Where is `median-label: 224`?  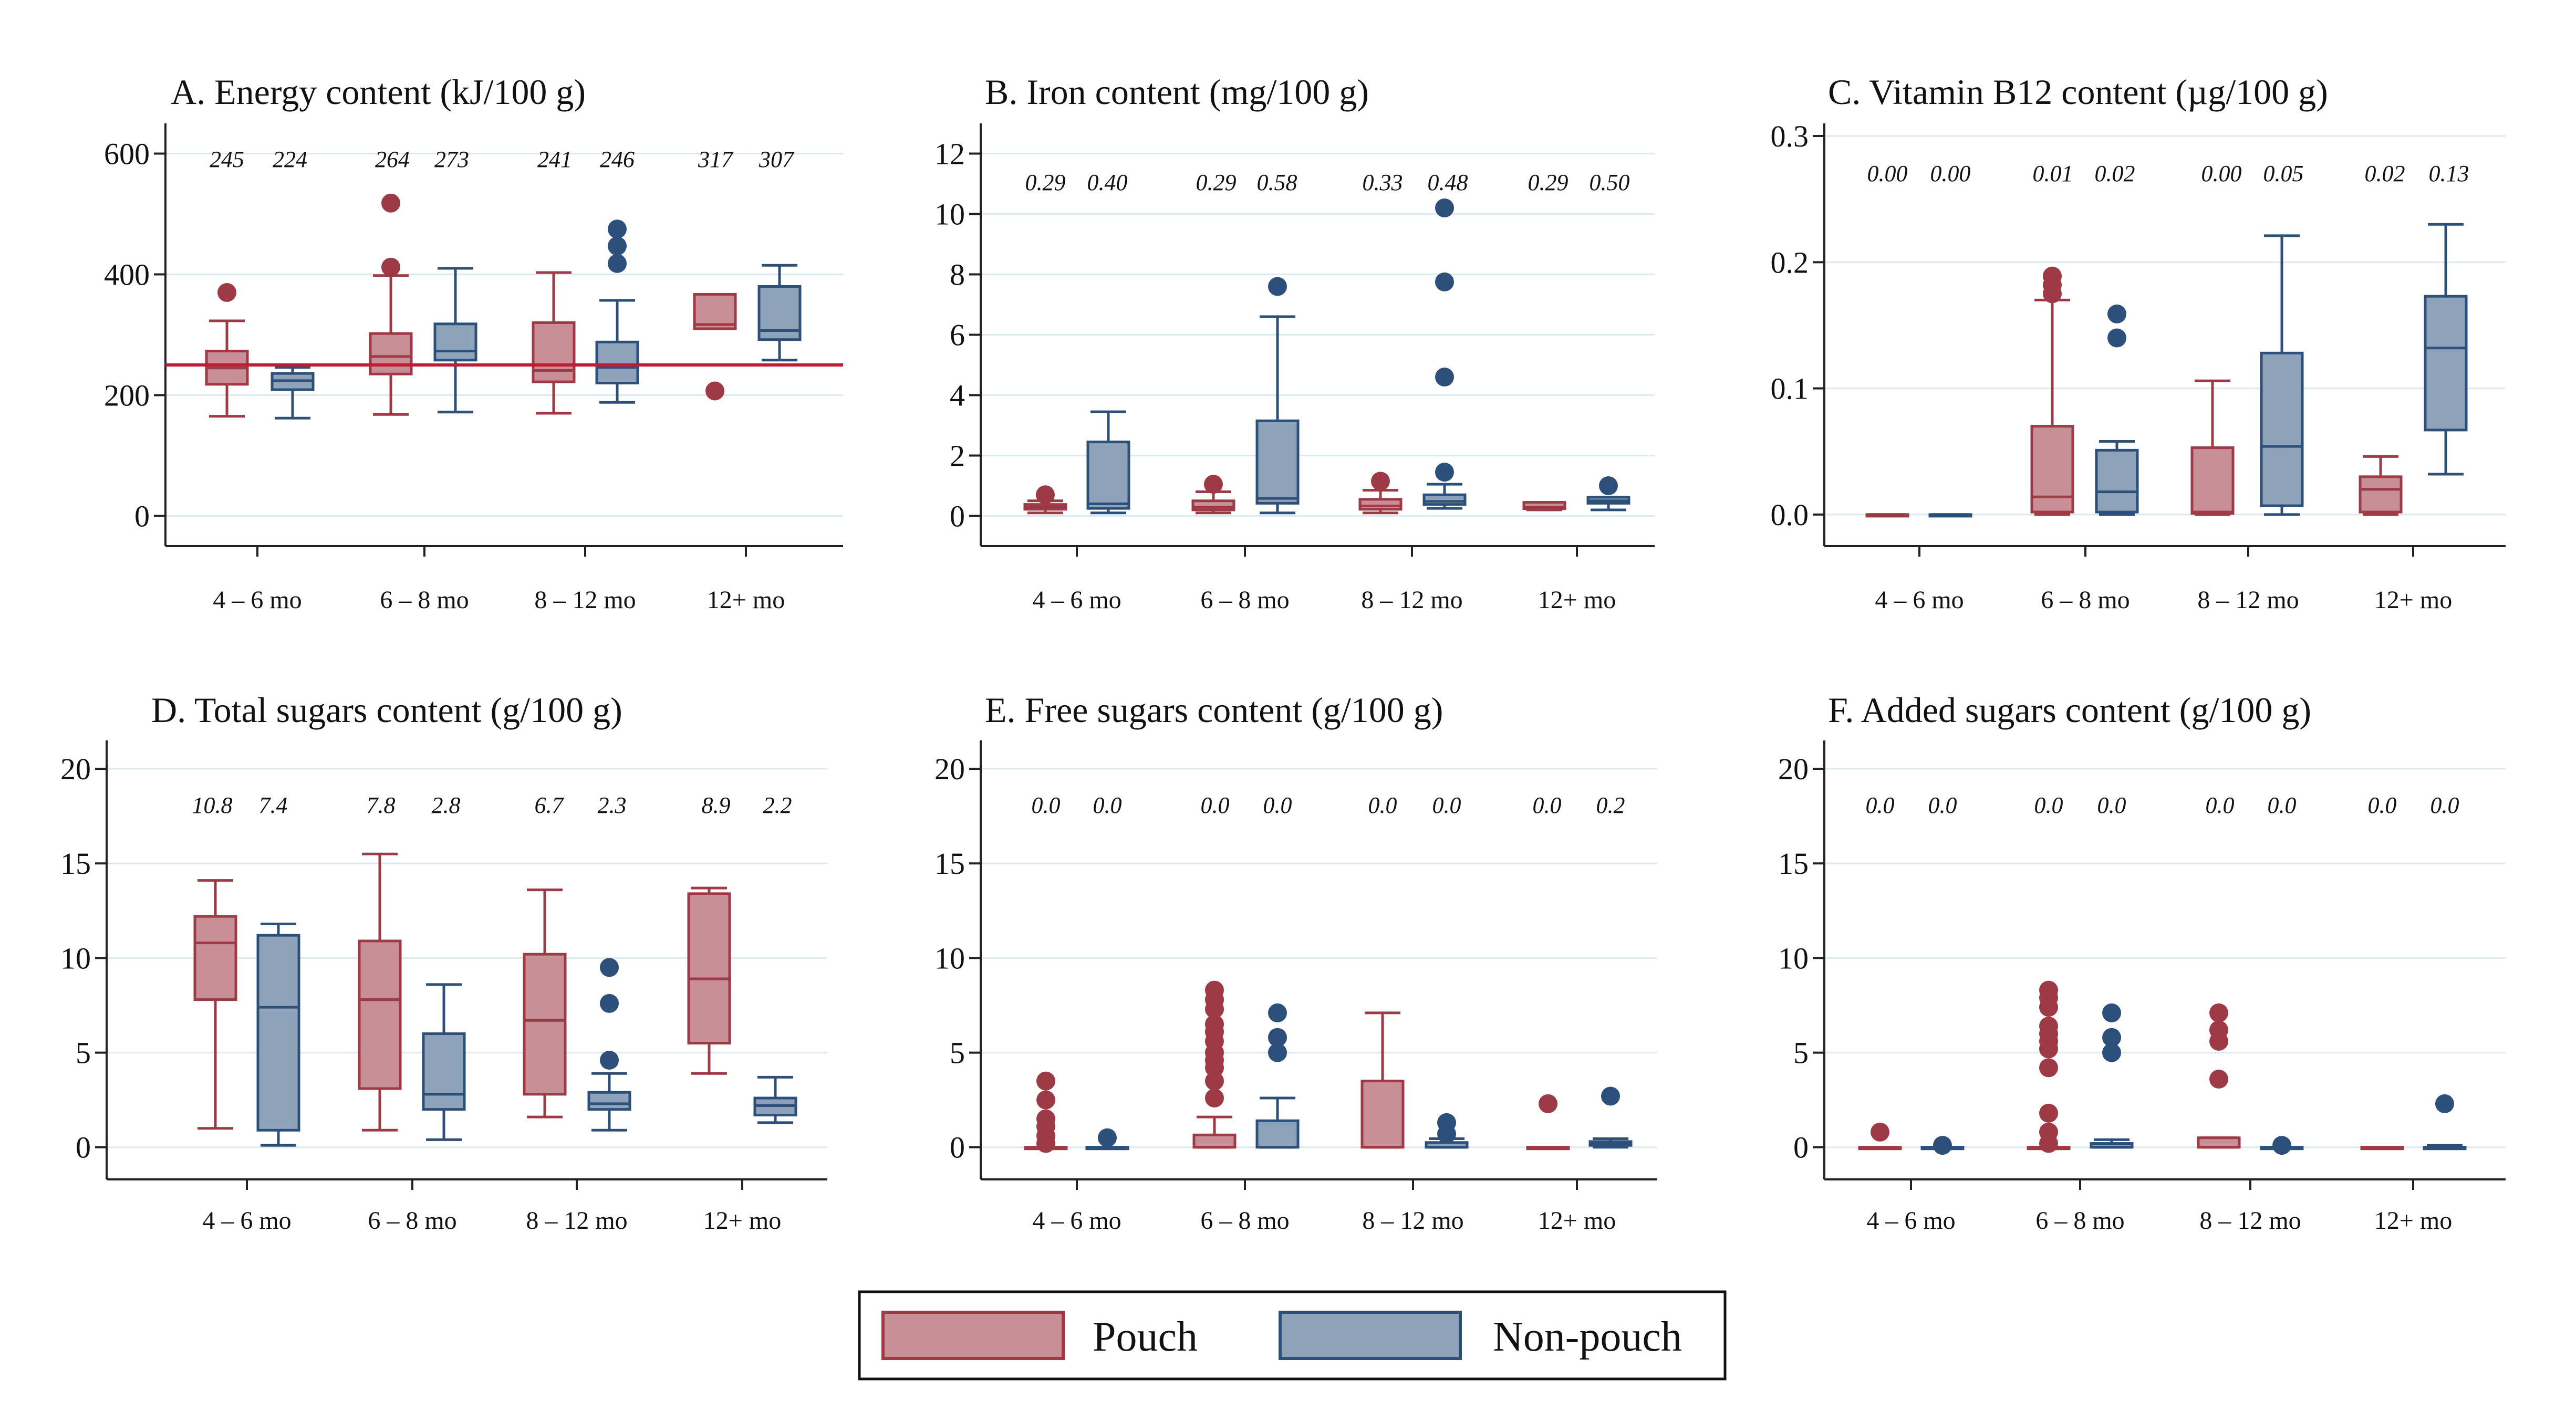
median-label: 224 is located at coordinates (290, 159).